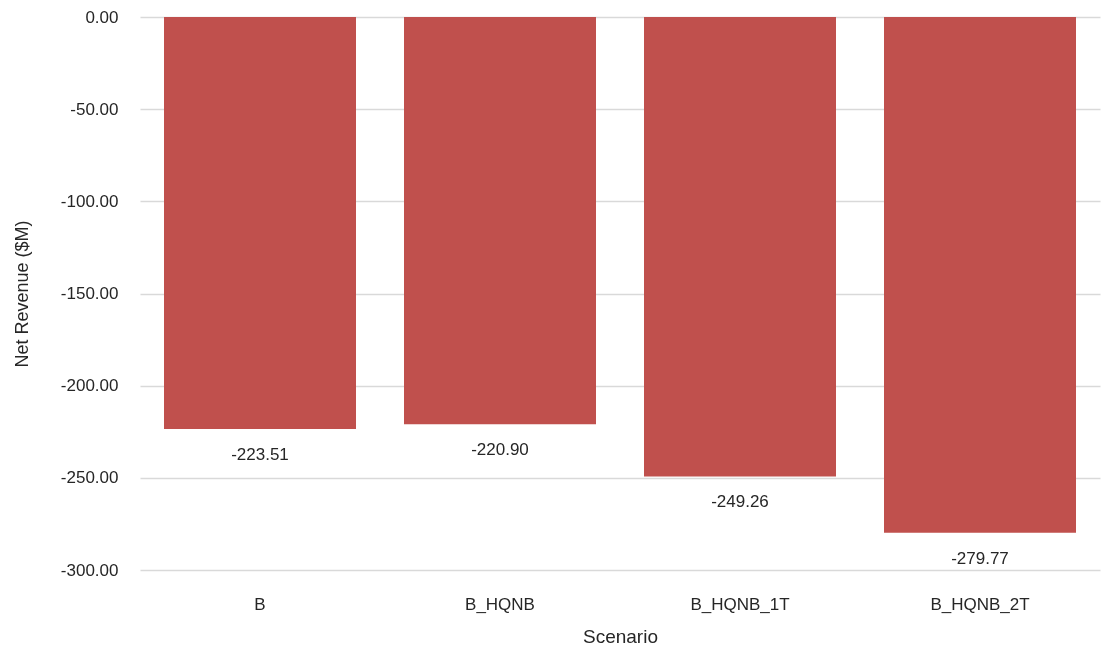 Image resolution: width=1107 pixels, height=649 pixels. What do you see at coordinates (89, 478) in the screenshot?
I see `y-tick-label: -250.00` at bounding box center [89, 478].